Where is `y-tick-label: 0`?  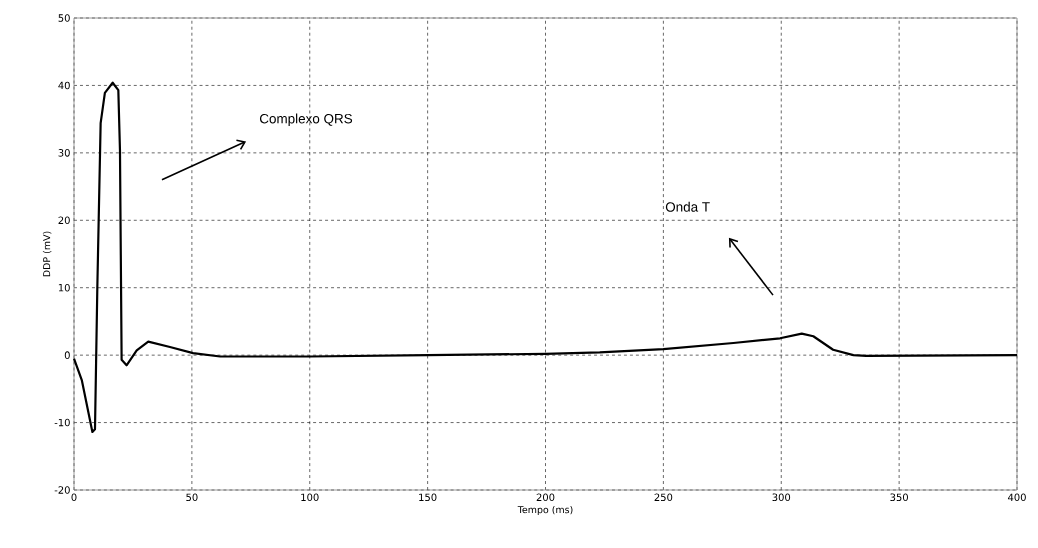
y-tick-label: 0 is located at coordinates (67, 355).